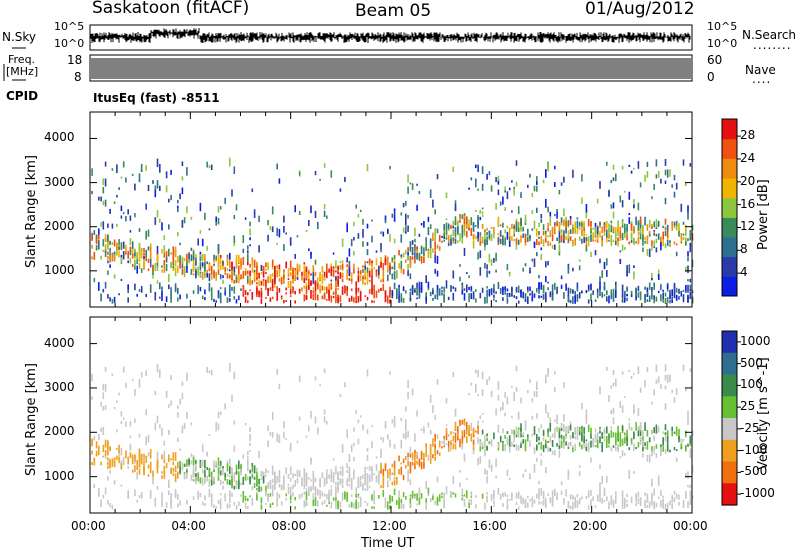 The height and width of the screenshot is (554, 800). Describe the element at coordinates (289, 526) in the screenshot. I see `x-tick-label: 08:00` at that location.